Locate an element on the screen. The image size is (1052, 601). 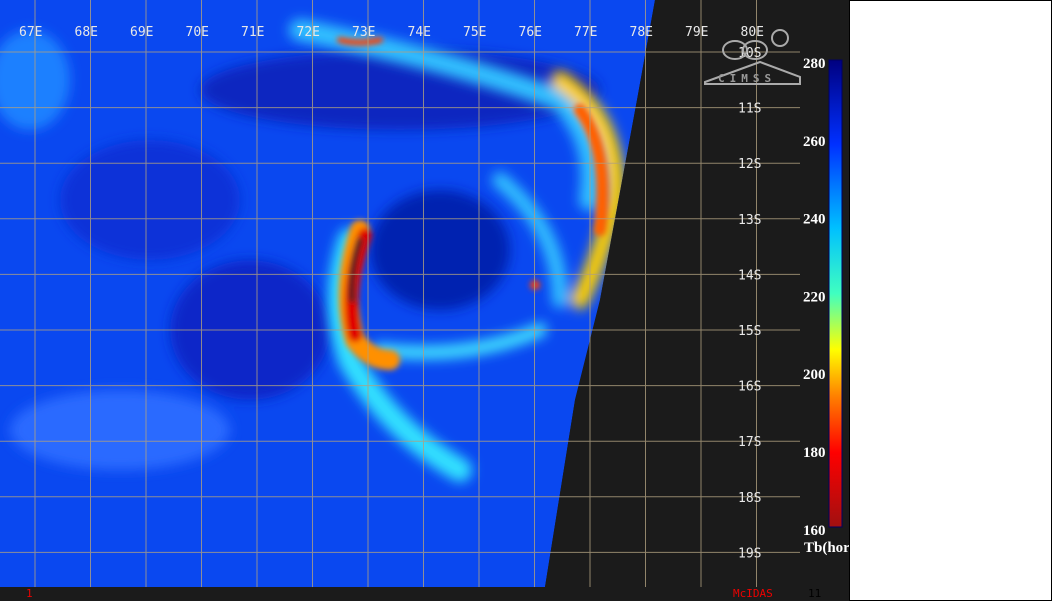
frame-number: 1 is located at coordinates (29, 593).